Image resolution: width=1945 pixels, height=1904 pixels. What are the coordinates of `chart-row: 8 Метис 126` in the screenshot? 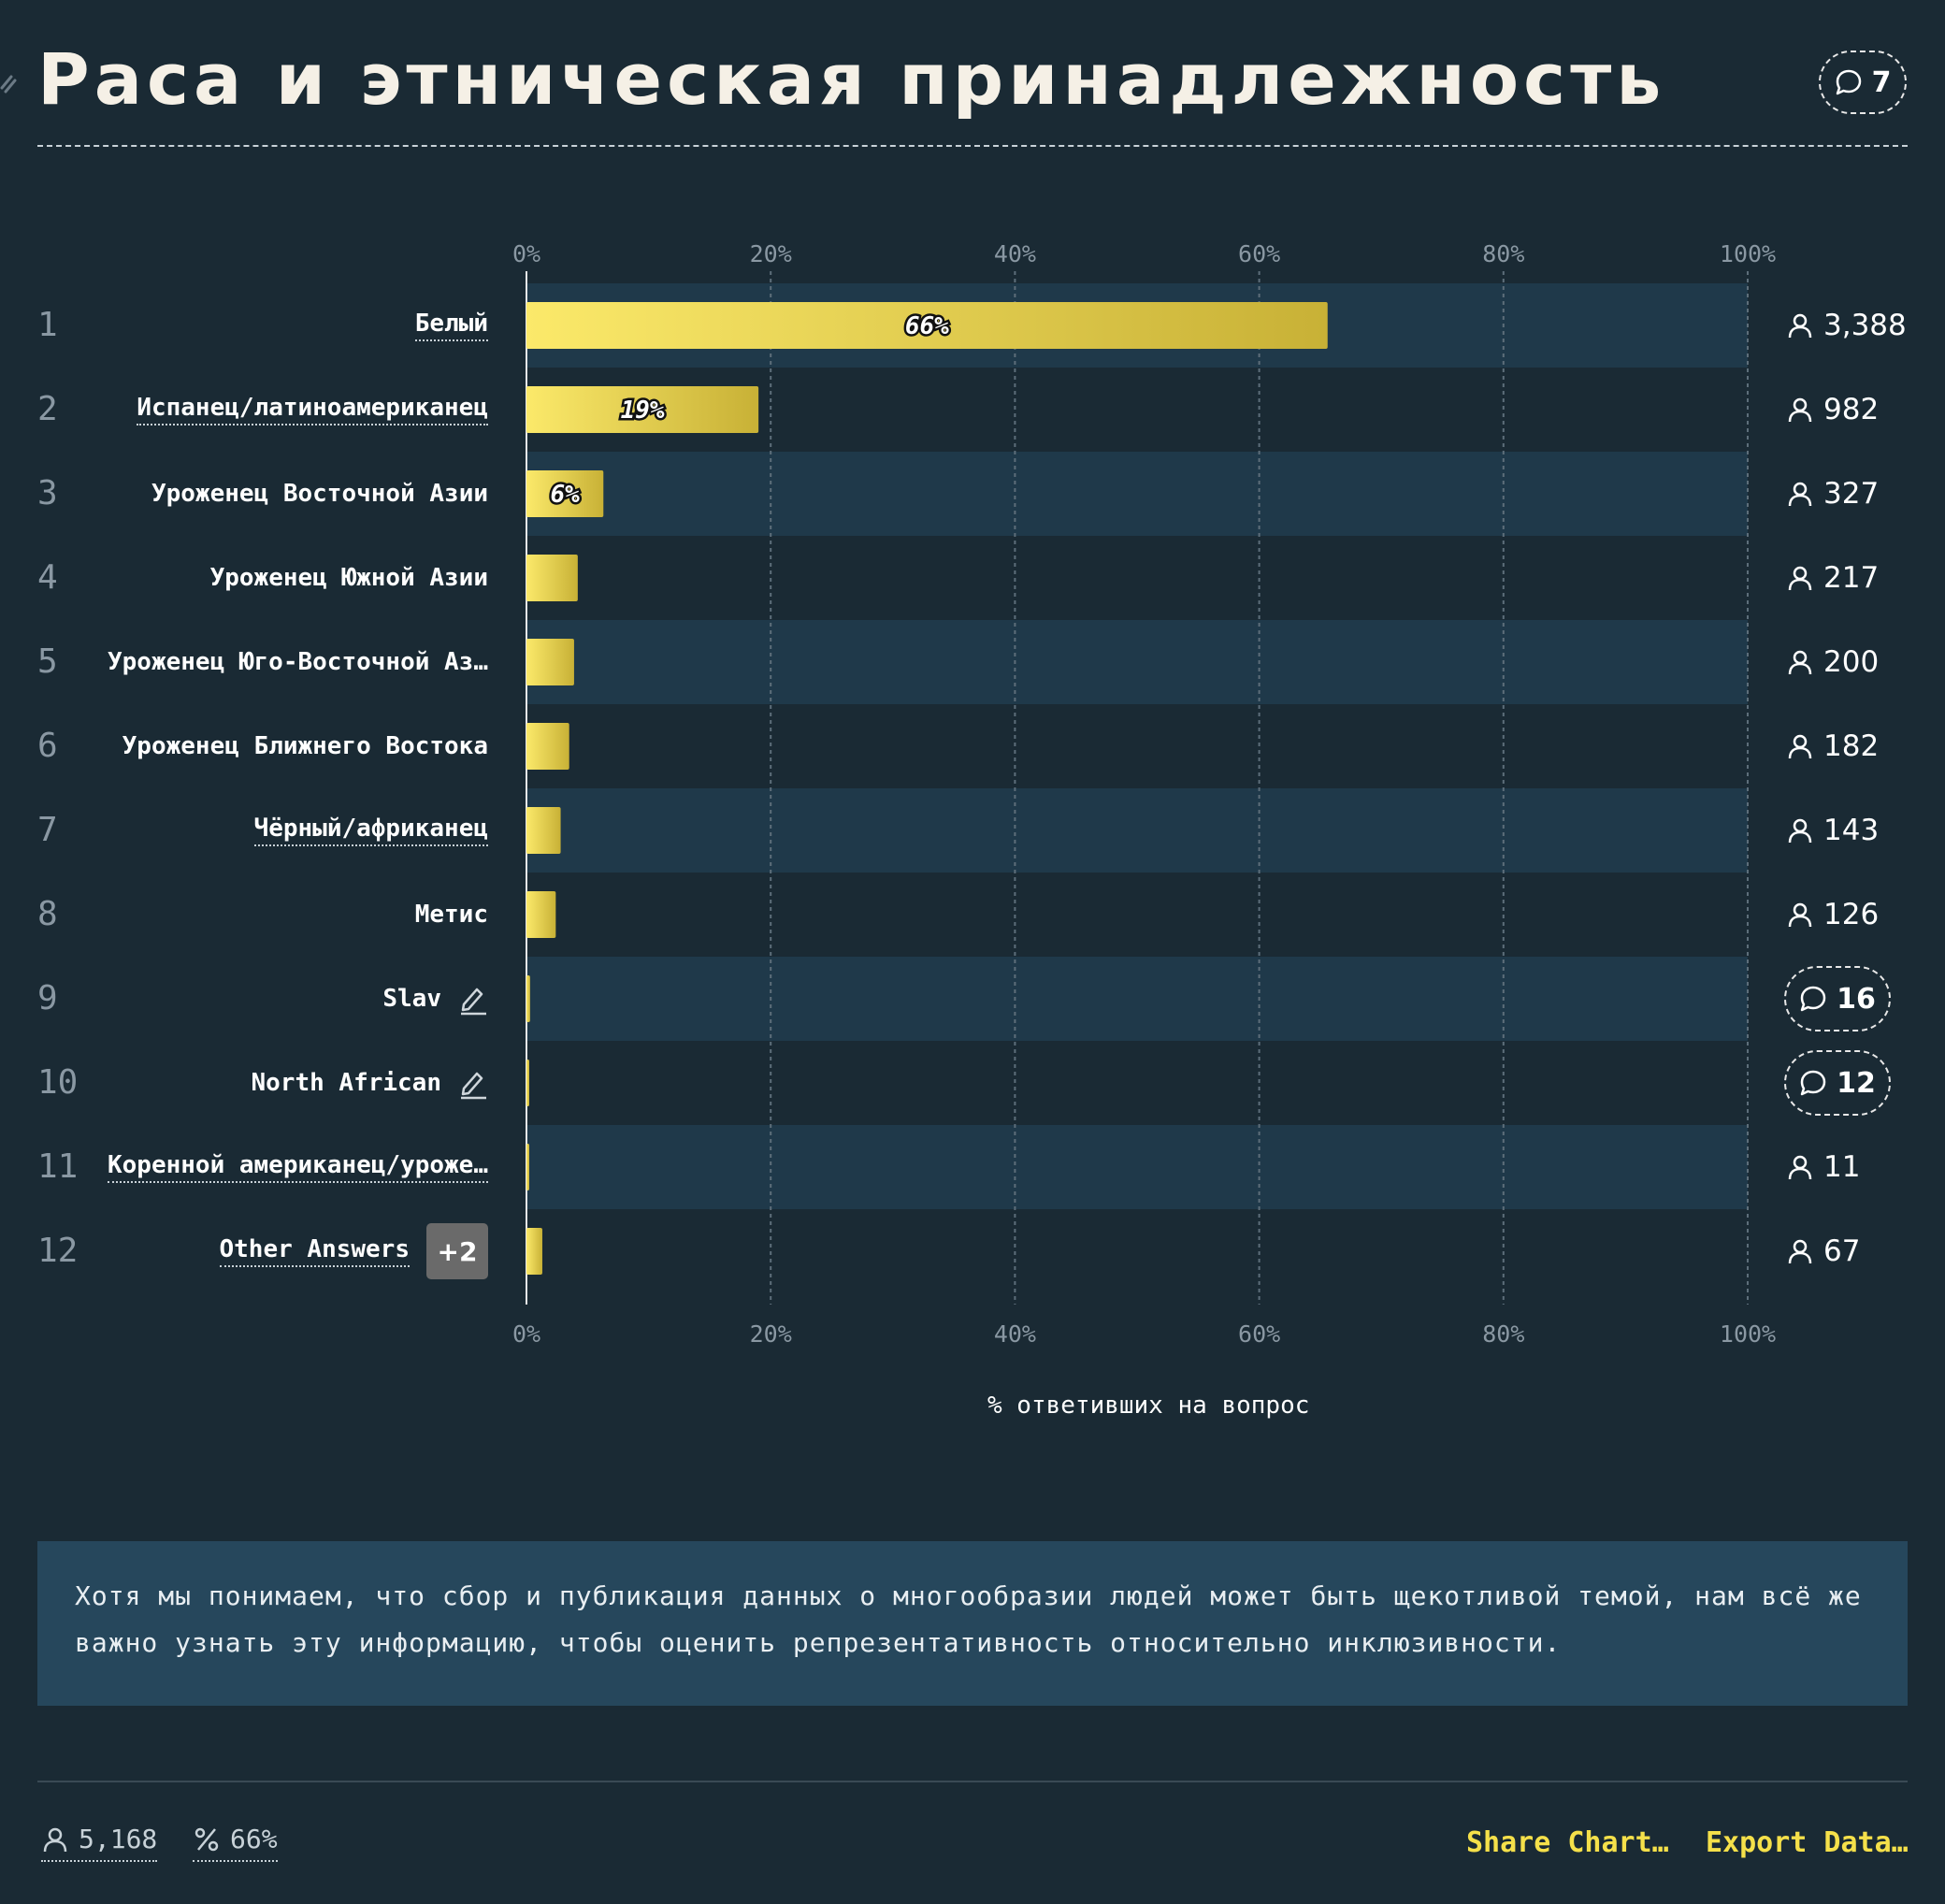 It's located at (972, 915).